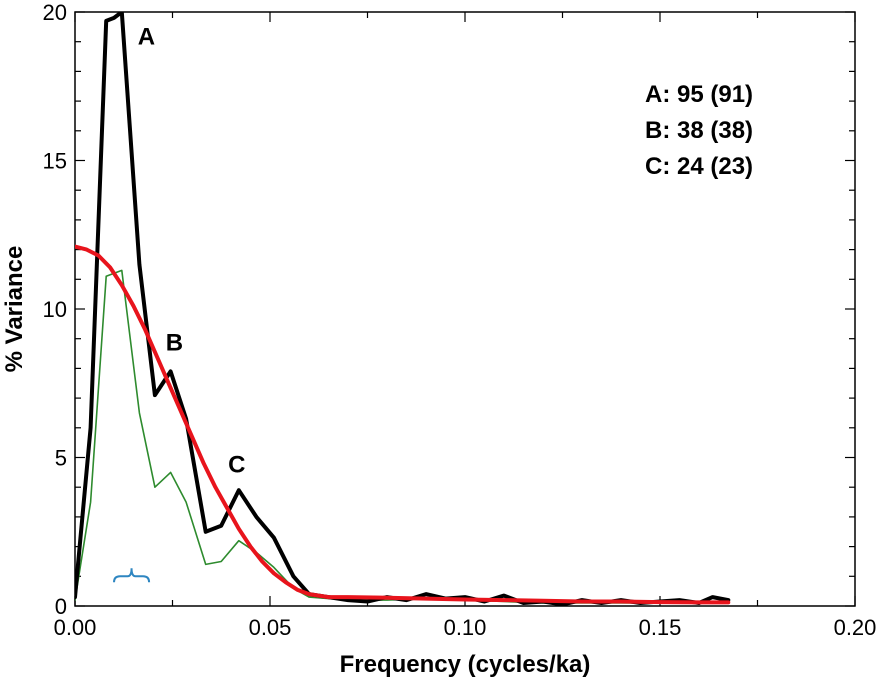  I want to click on legend-entry: A: 95 (91), so click(699, 94).